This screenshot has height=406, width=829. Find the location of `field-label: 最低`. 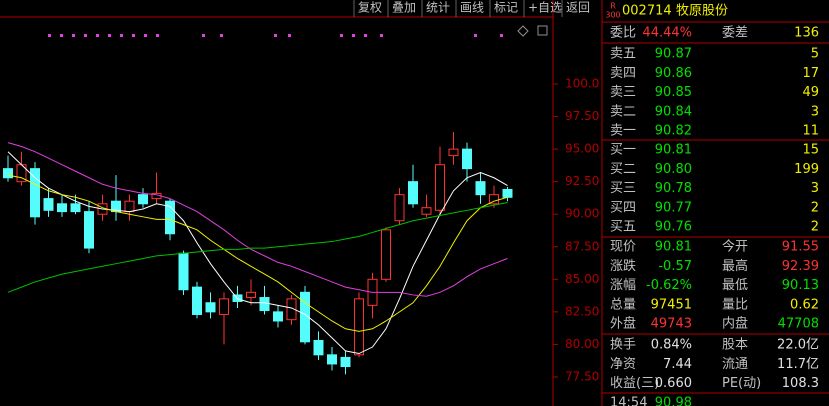

field-label: 最低 is located at coordinates (735, 285).